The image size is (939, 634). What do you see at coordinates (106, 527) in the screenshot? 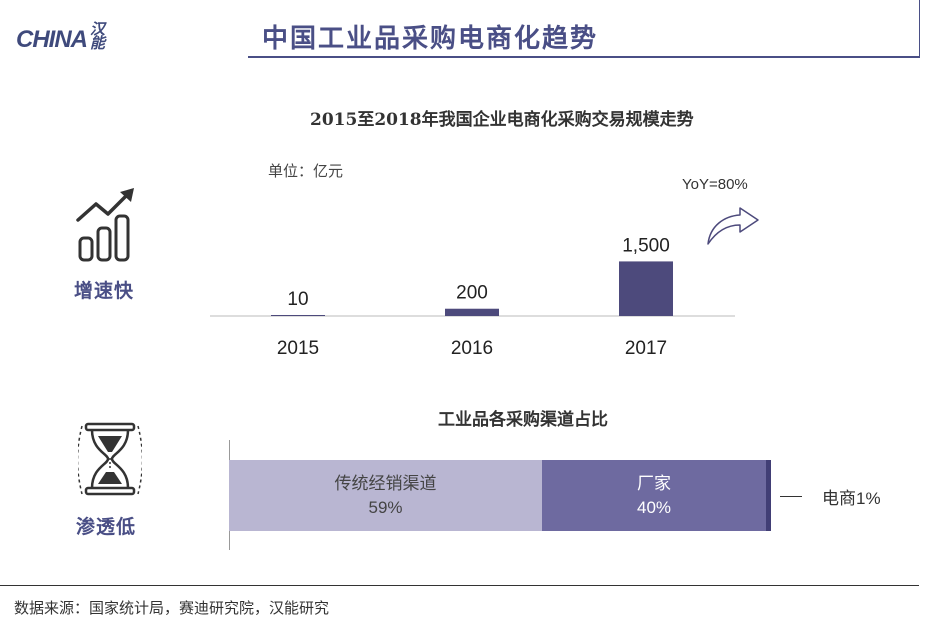
I see `penetration-label: 渗透低` at bounding box center [106, 527].